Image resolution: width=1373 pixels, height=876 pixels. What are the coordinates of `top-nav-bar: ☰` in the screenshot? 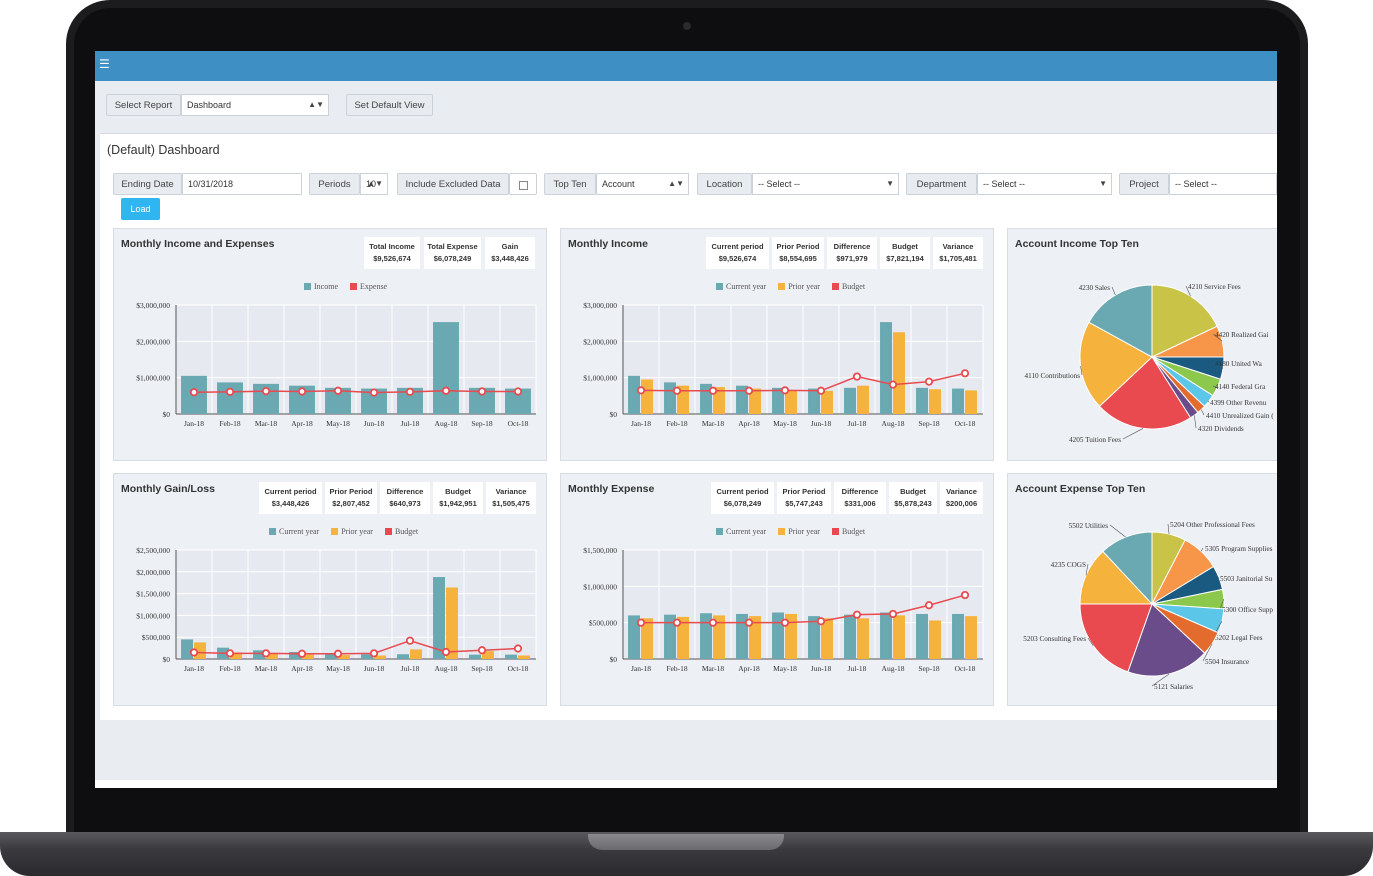 It's located at (686, 66).